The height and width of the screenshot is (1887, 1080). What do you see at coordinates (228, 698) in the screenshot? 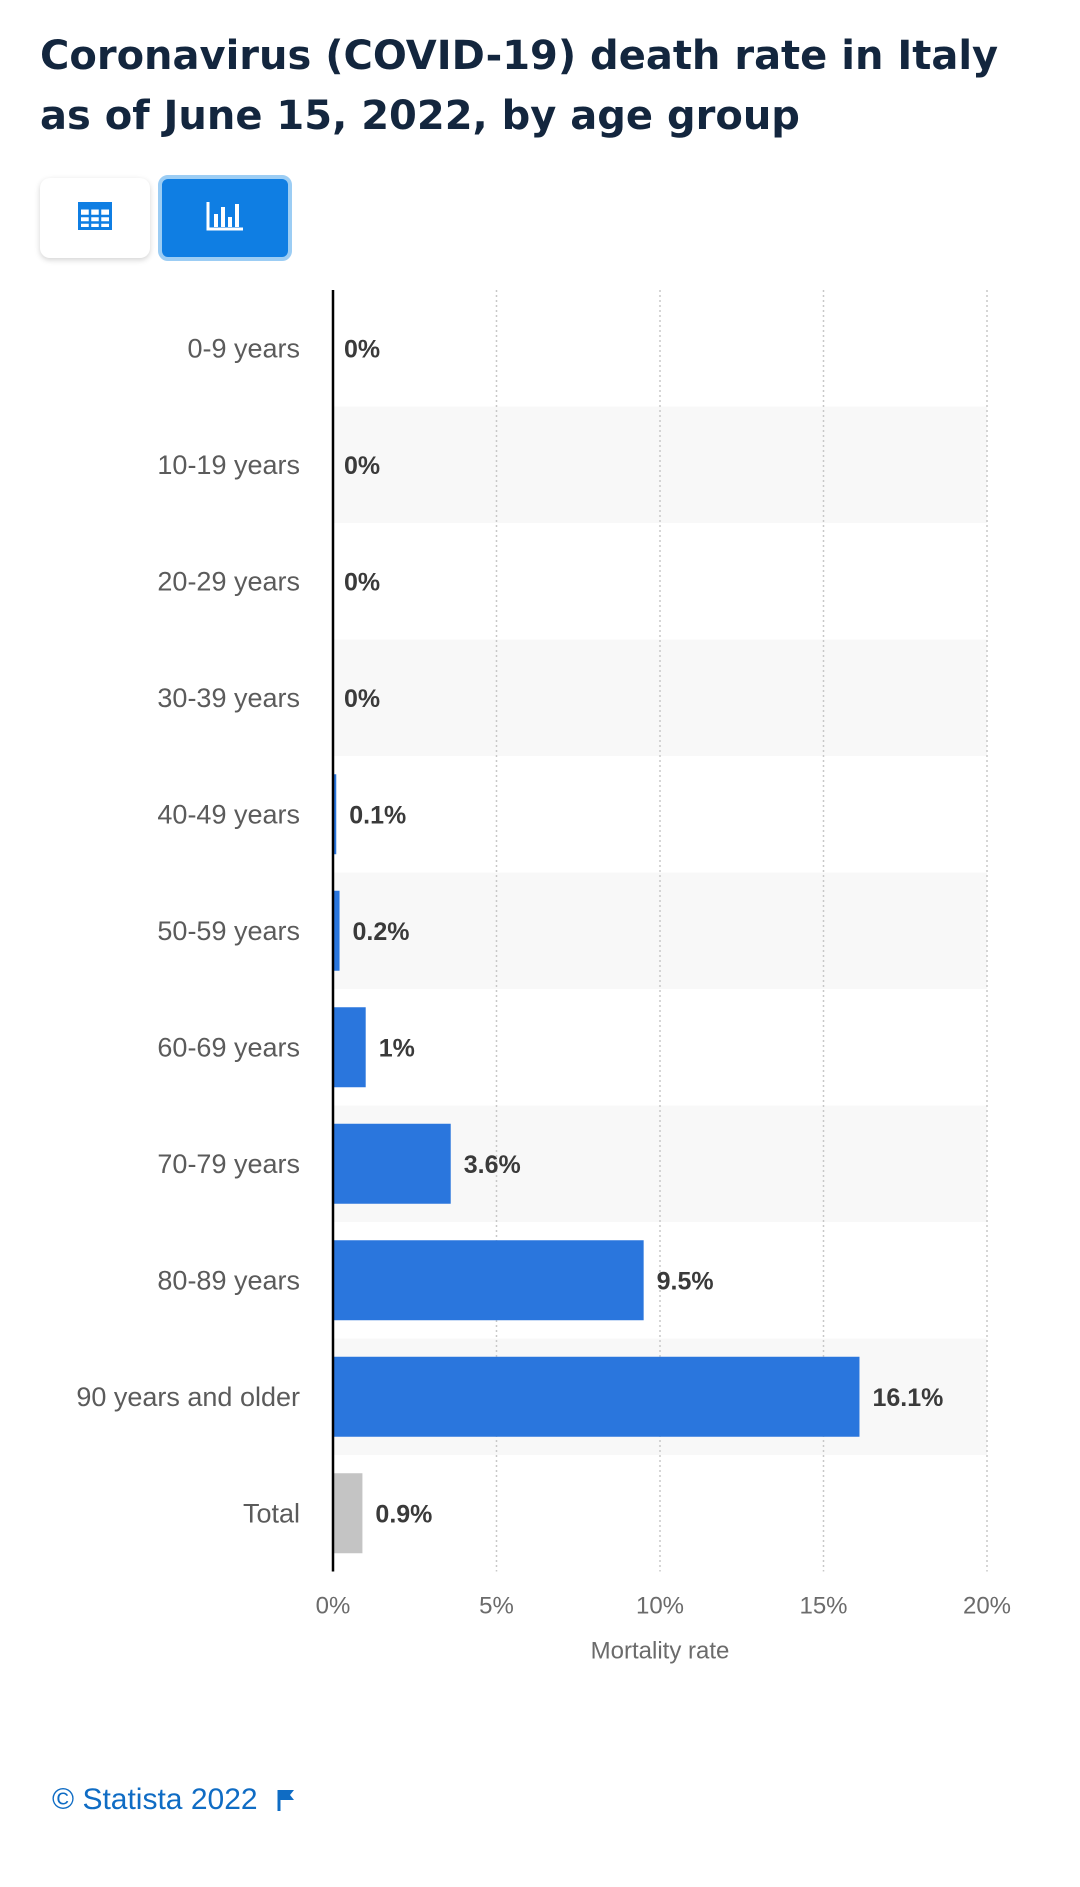
I see `category-label: 30-39 years` at bounding box center [228, 698].